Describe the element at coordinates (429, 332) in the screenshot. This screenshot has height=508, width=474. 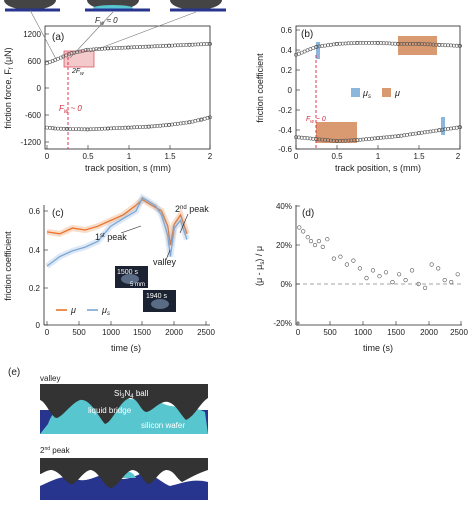
I see `xtick-label: 2000` at that location.